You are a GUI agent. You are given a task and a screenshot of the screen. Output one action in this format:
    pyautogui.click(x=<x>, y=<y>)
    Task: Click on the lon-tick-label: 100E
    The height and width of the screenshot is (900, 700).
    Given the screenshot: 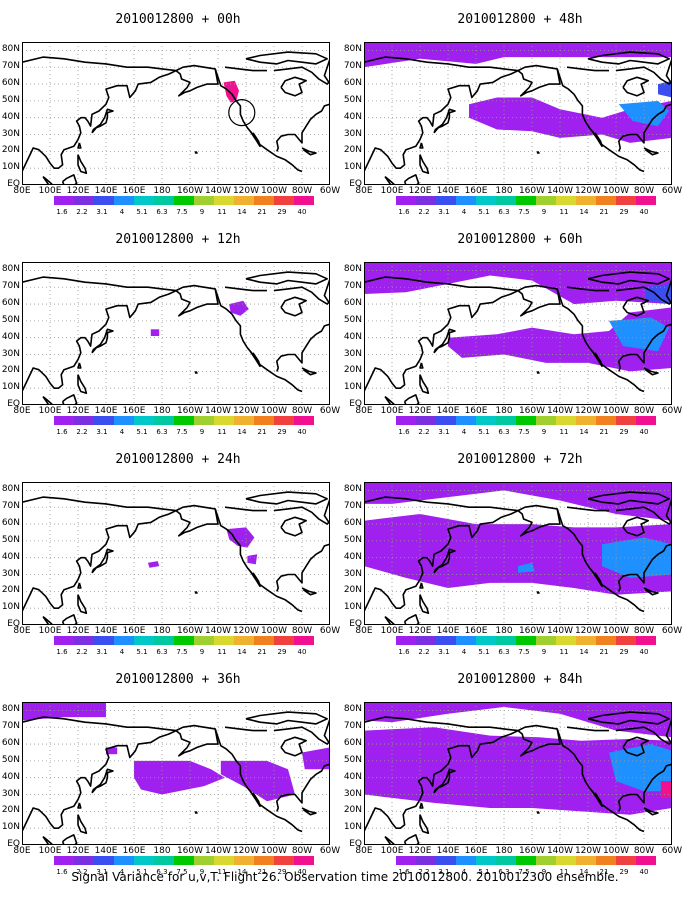 What is the action you would take?
    pyautogui.click(x=392, y=851)
    